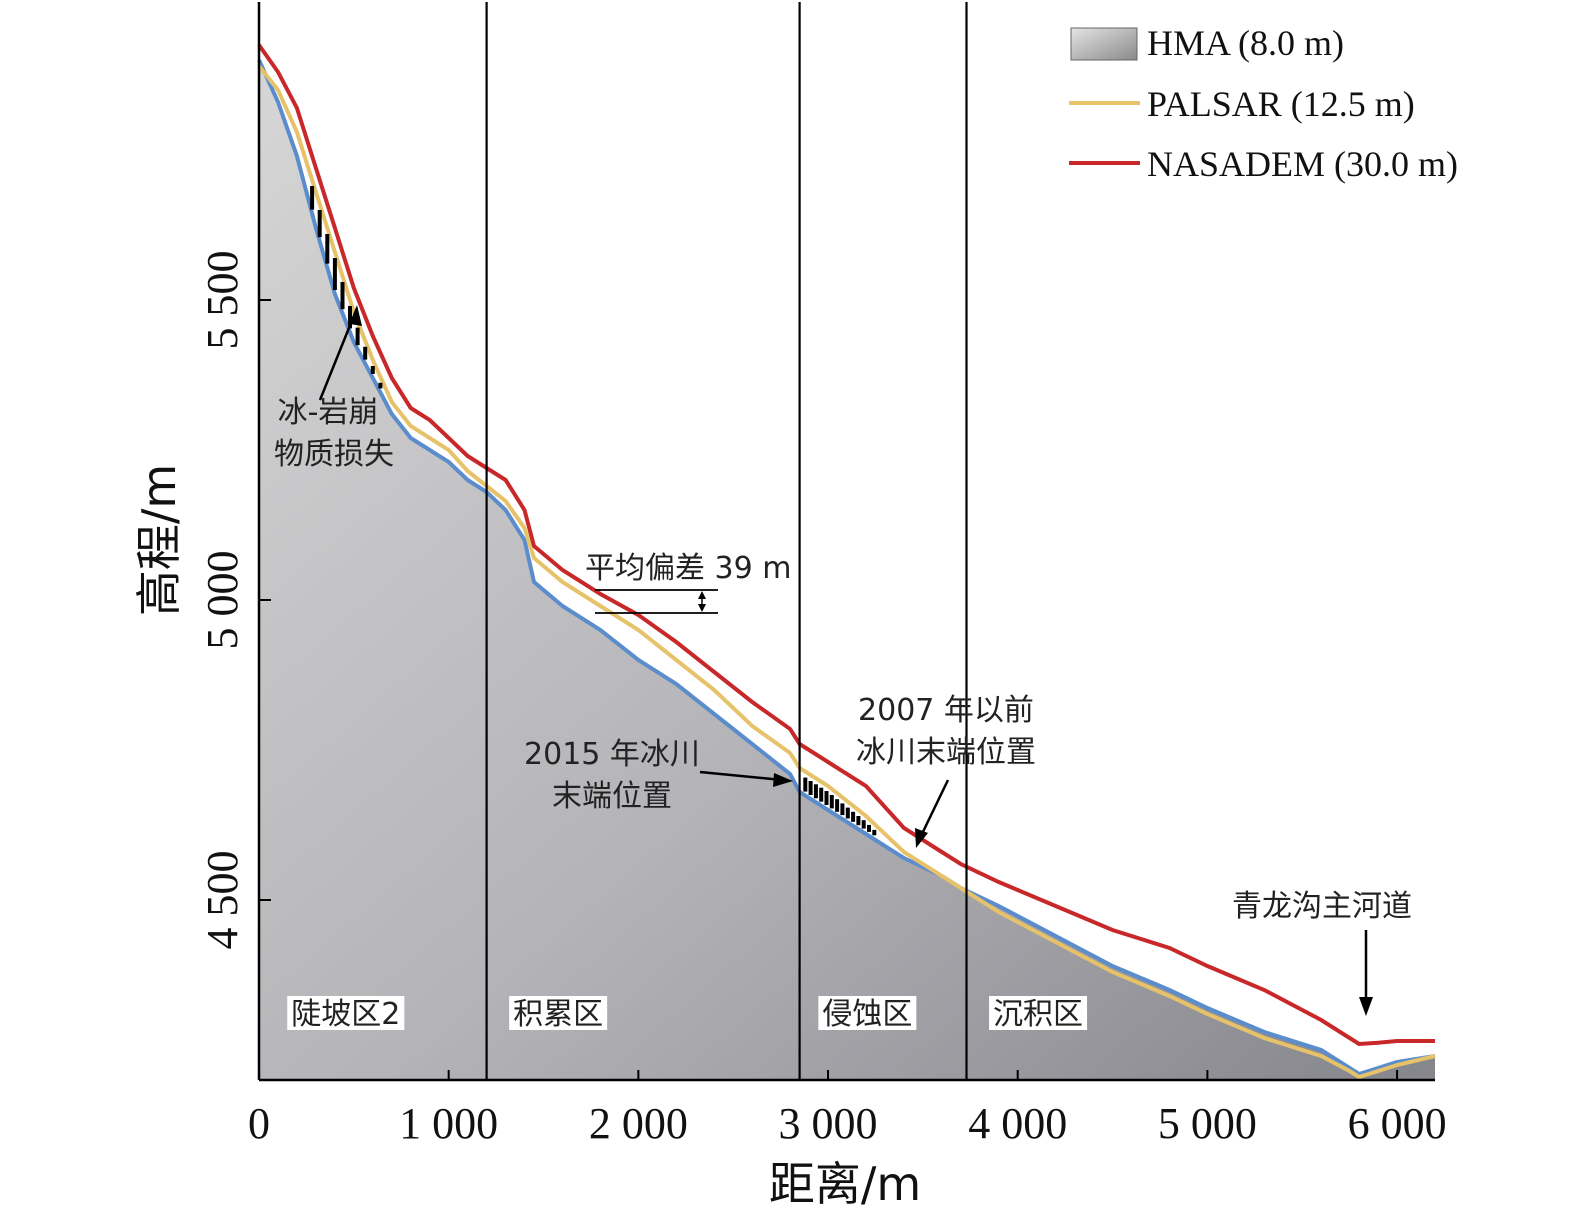  Describe the element at coordinates (702, 595) in the screenshot. I see `mean-bias-arrowhead-up` at that location.